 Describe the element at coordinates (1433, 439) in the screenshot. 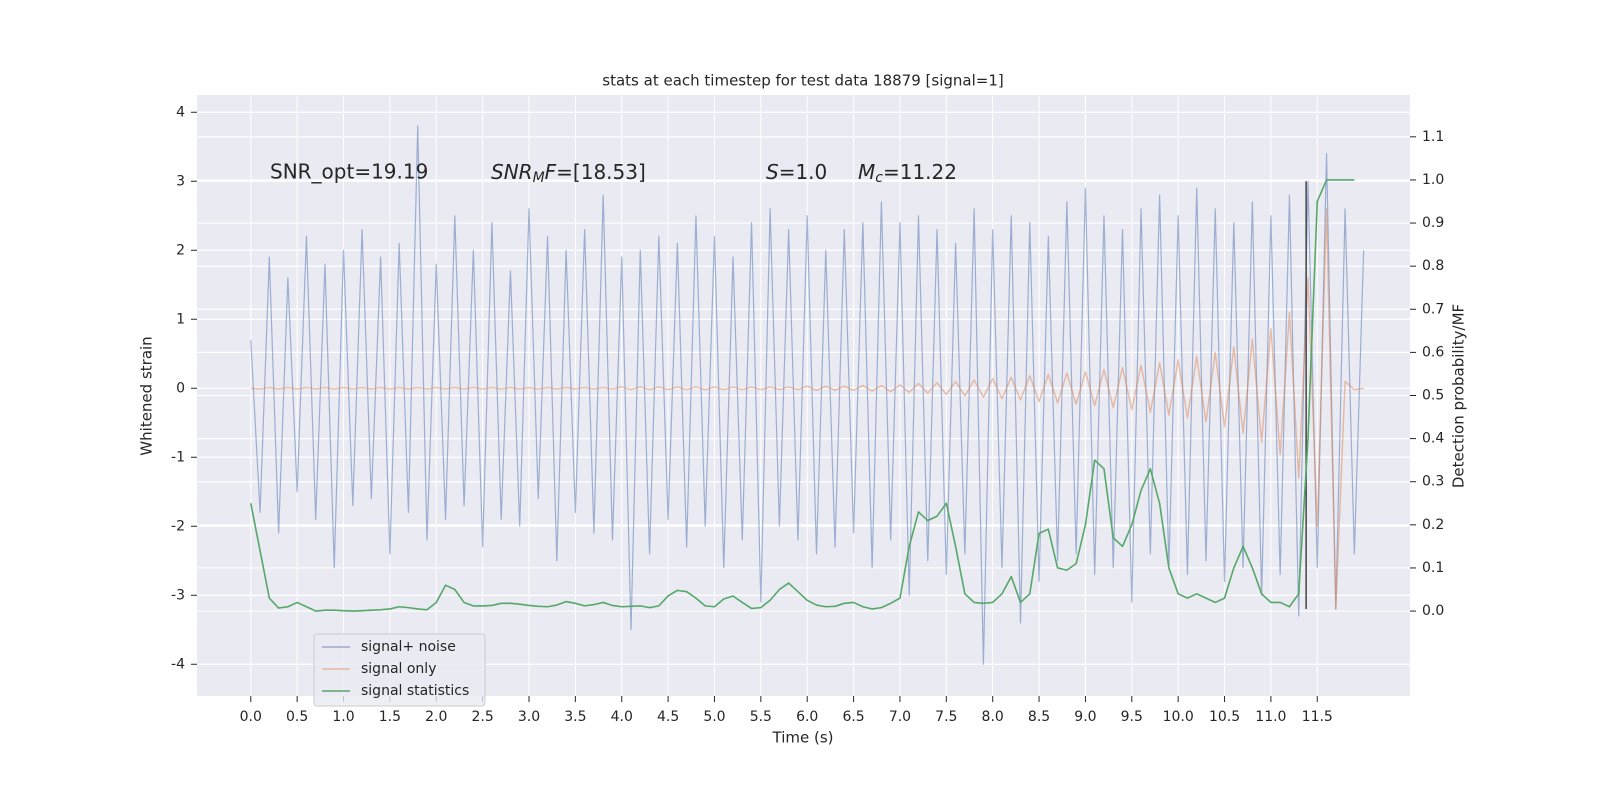

I see `y2-tick-label: 0.4` at that location.